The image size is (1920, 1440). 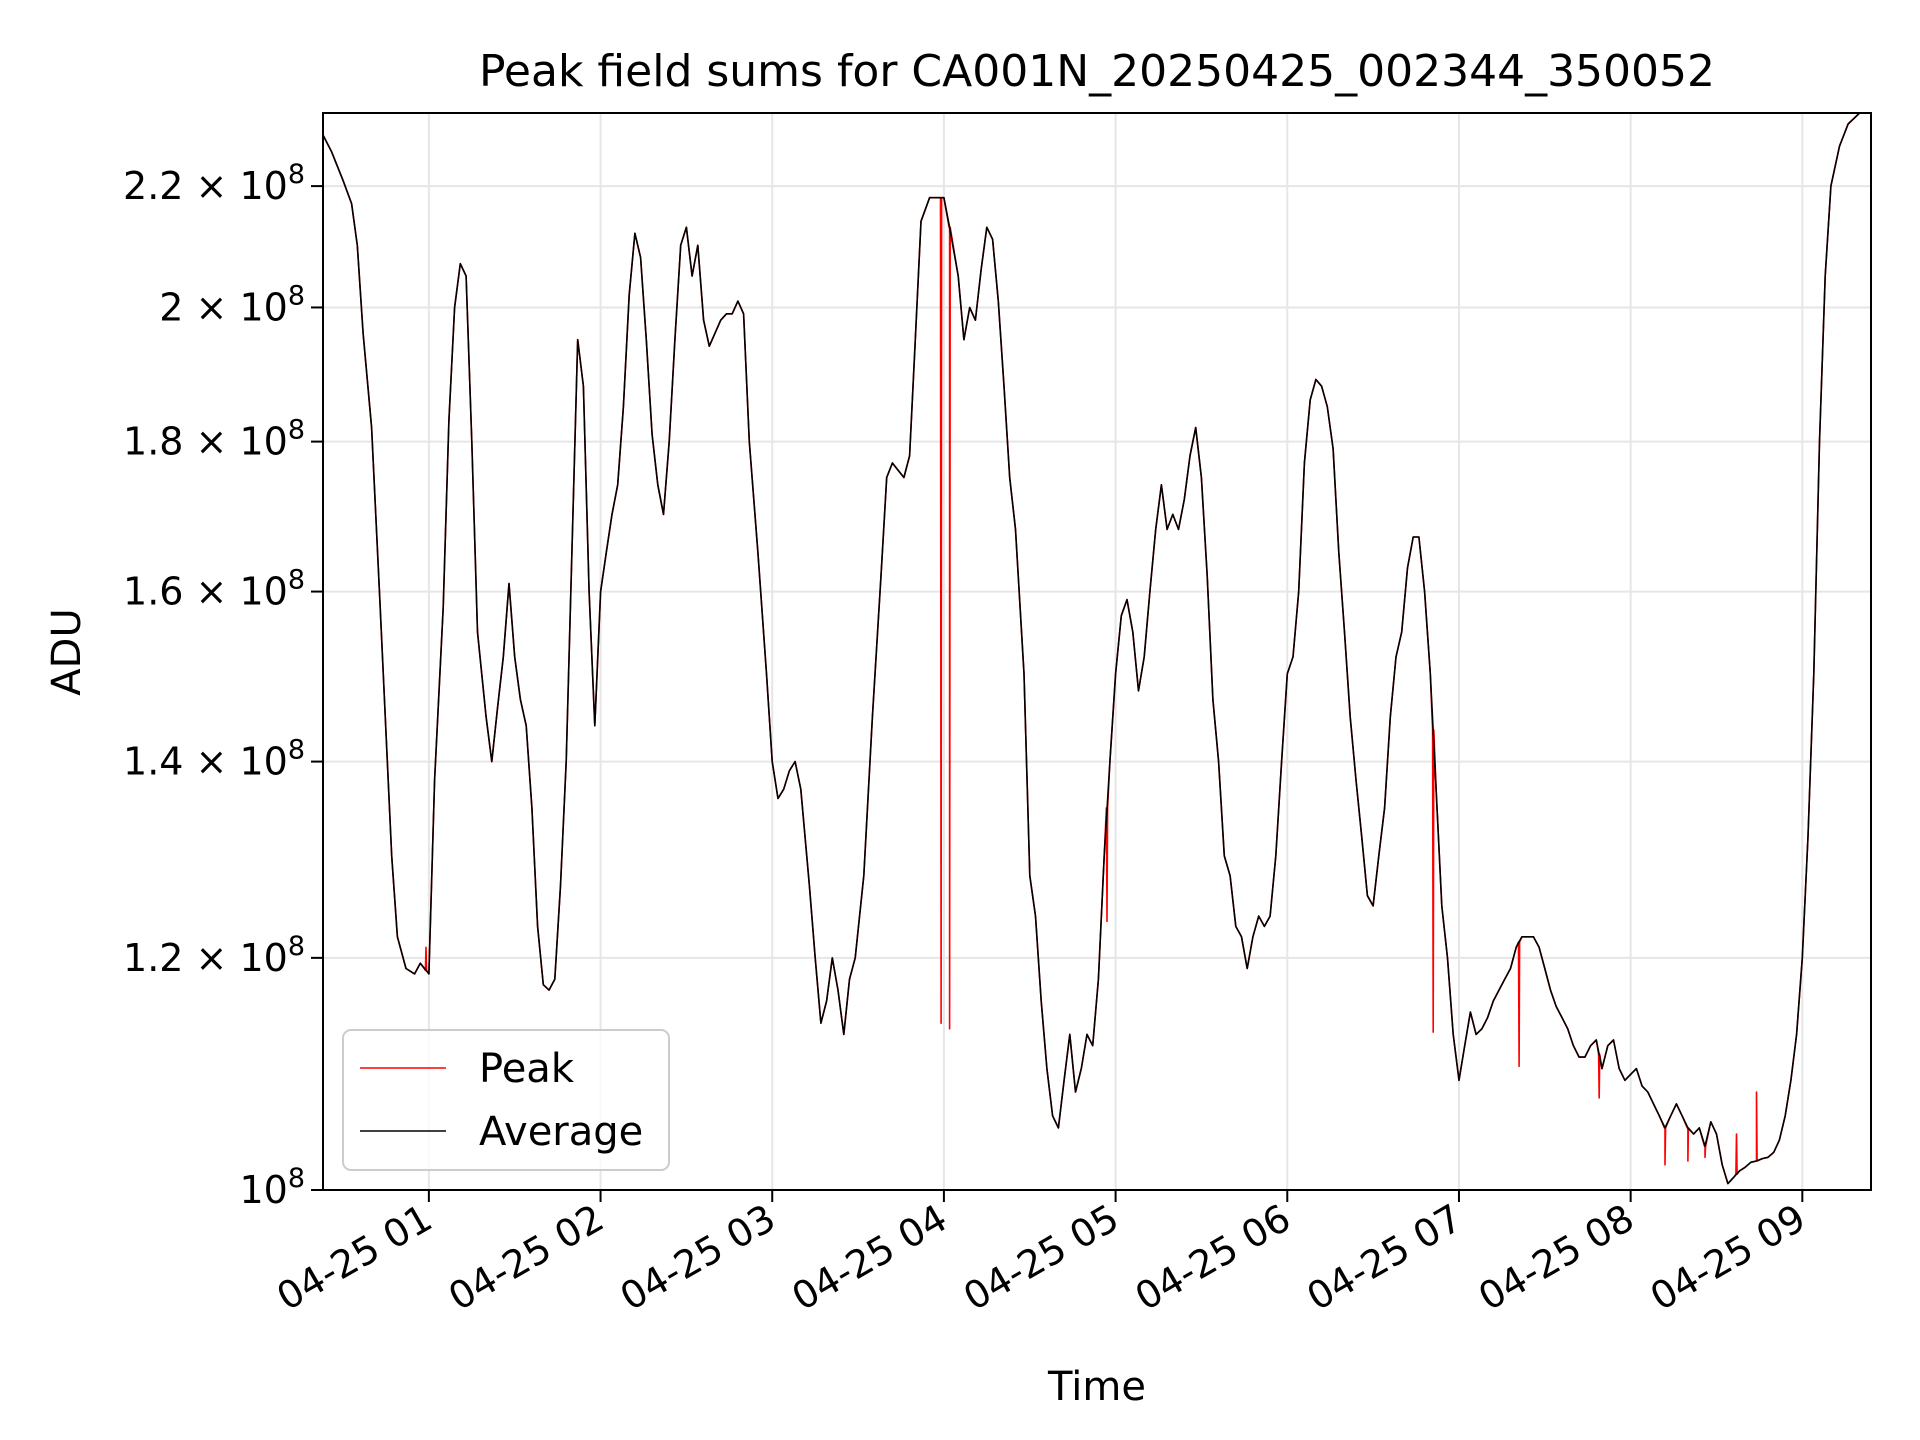 I want to click on y-tick-label: 1.2 × 108, so click(x=214, y=955).